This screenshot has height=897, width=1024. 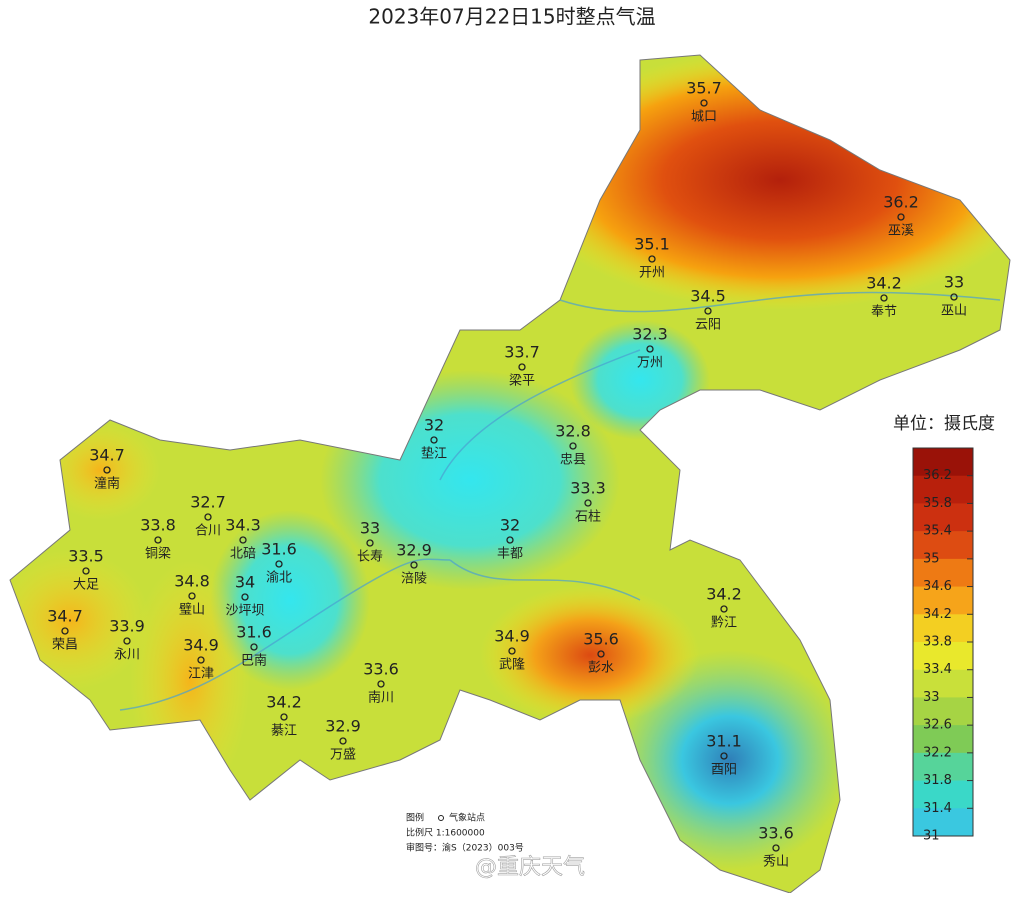 What do you see at coordinates (937, 642) in the screenshot?
I see `legend-tick-label: 33.8` at bounding box center [937, 642].